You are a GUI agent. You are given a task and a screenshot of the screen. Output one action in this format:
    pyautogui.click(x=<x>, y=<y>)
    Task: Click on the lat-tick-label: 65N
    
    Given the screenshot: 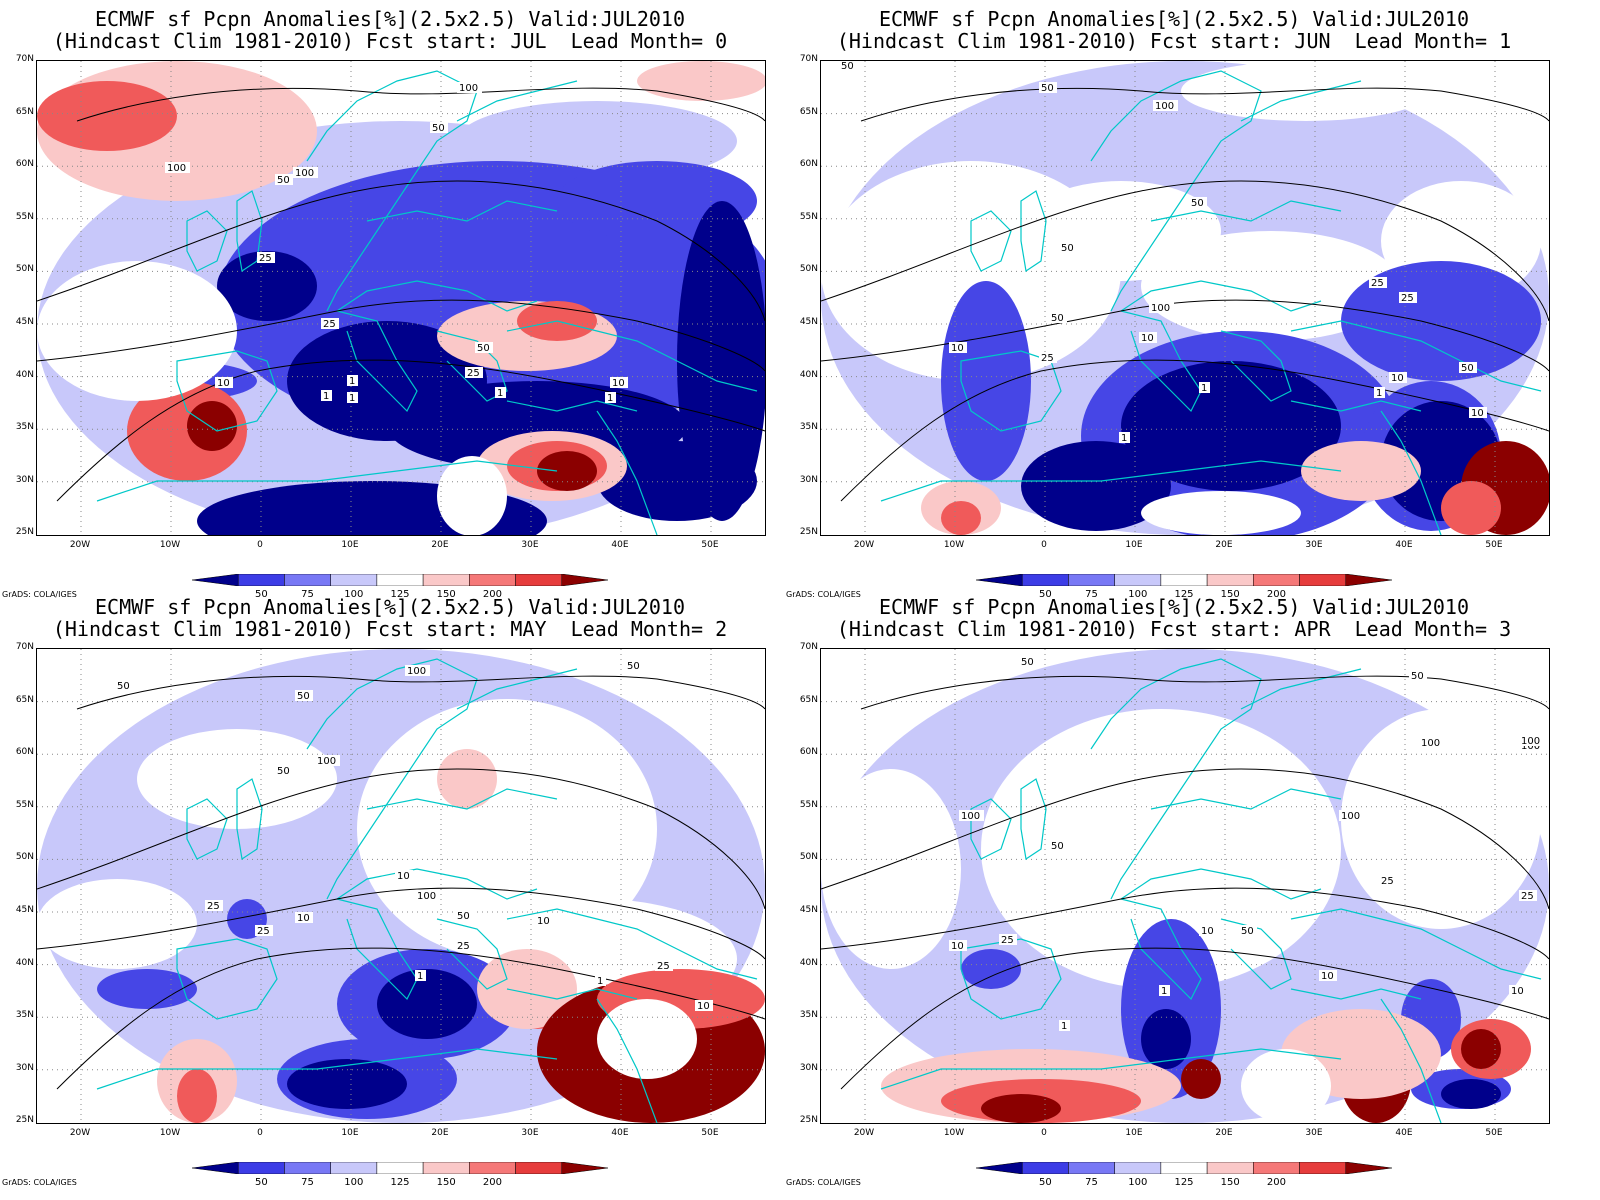 What is the action you would take?
    pyautogui.click(x=24, y=699)
    